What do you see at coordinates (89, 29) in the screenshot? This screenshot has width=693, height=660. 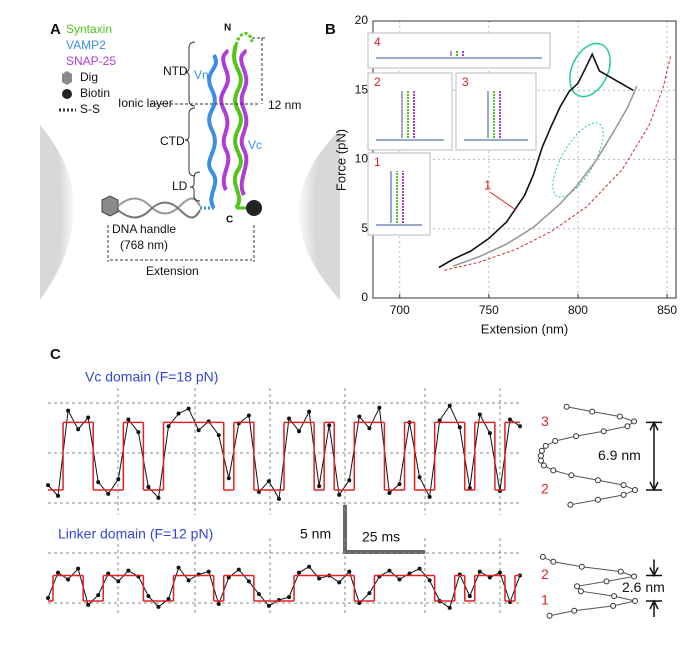 I see `legend-entry: Syntaxin` at bounding box center [89, 29].